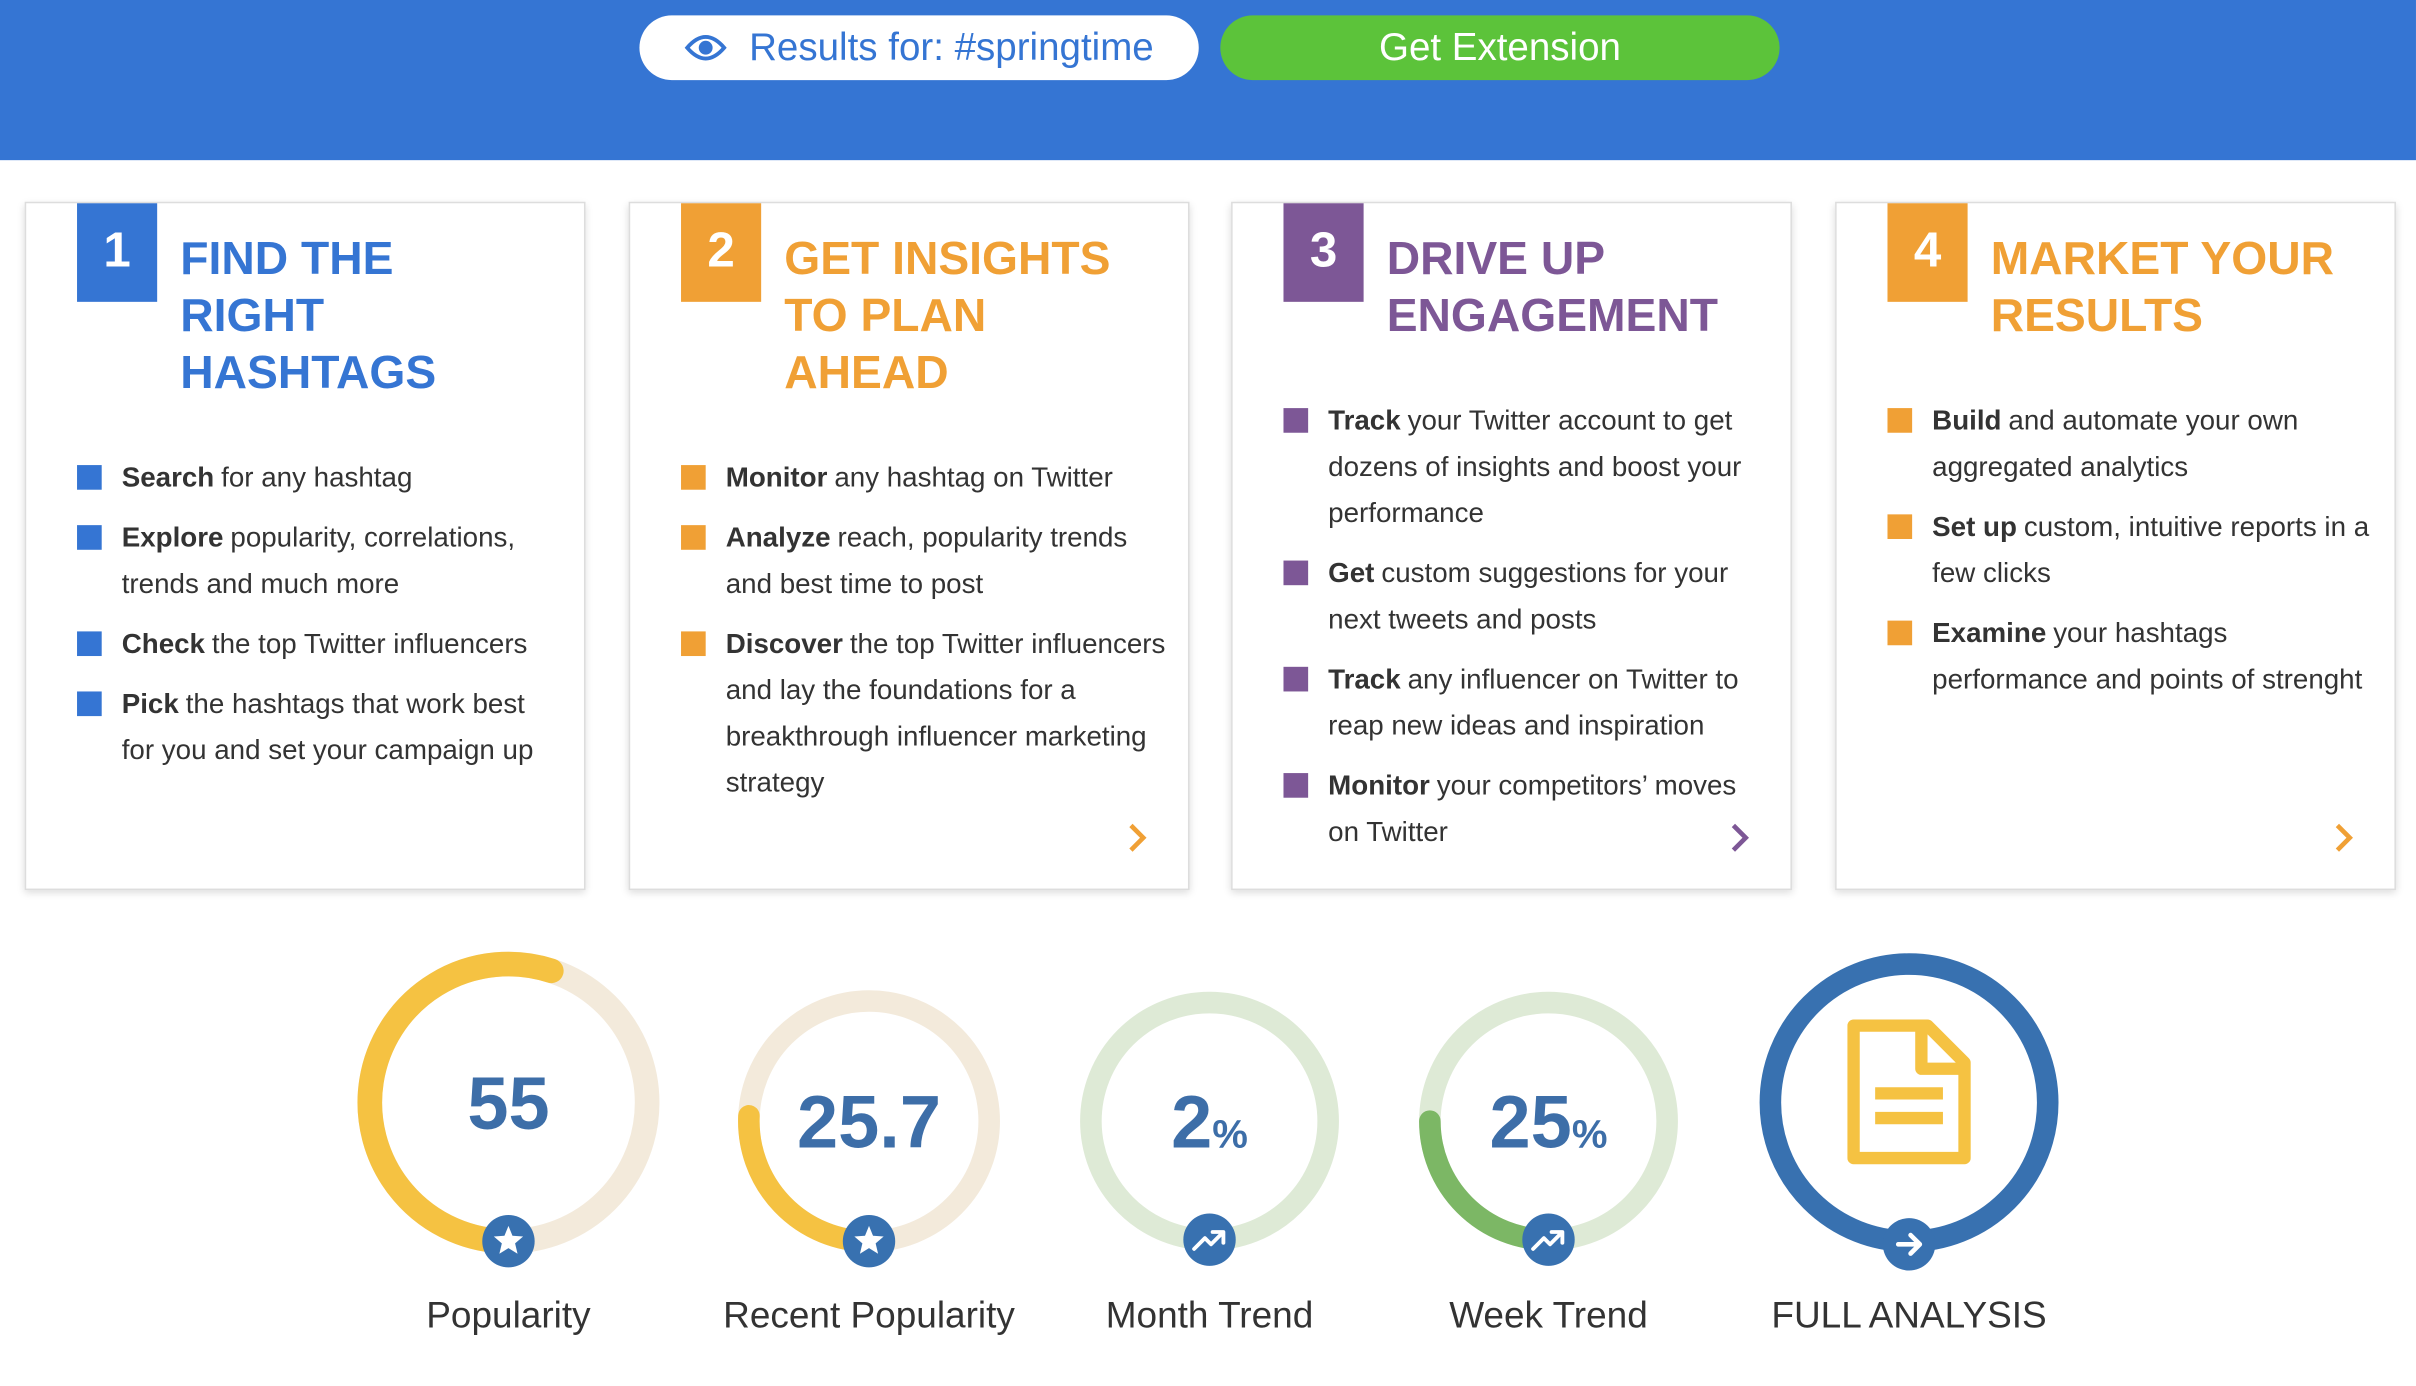  What do you see at coordinates (1351, 573) in the screenshot?
I see `bullet-bold: Get` at bounding box center [1351, 573].